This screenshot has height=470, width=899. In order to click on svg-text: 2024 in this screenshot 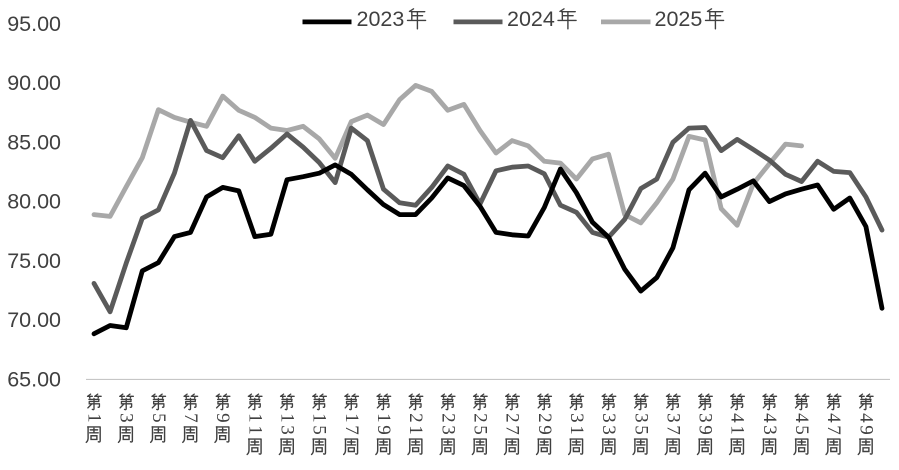, I will do `click(531, 19)`.